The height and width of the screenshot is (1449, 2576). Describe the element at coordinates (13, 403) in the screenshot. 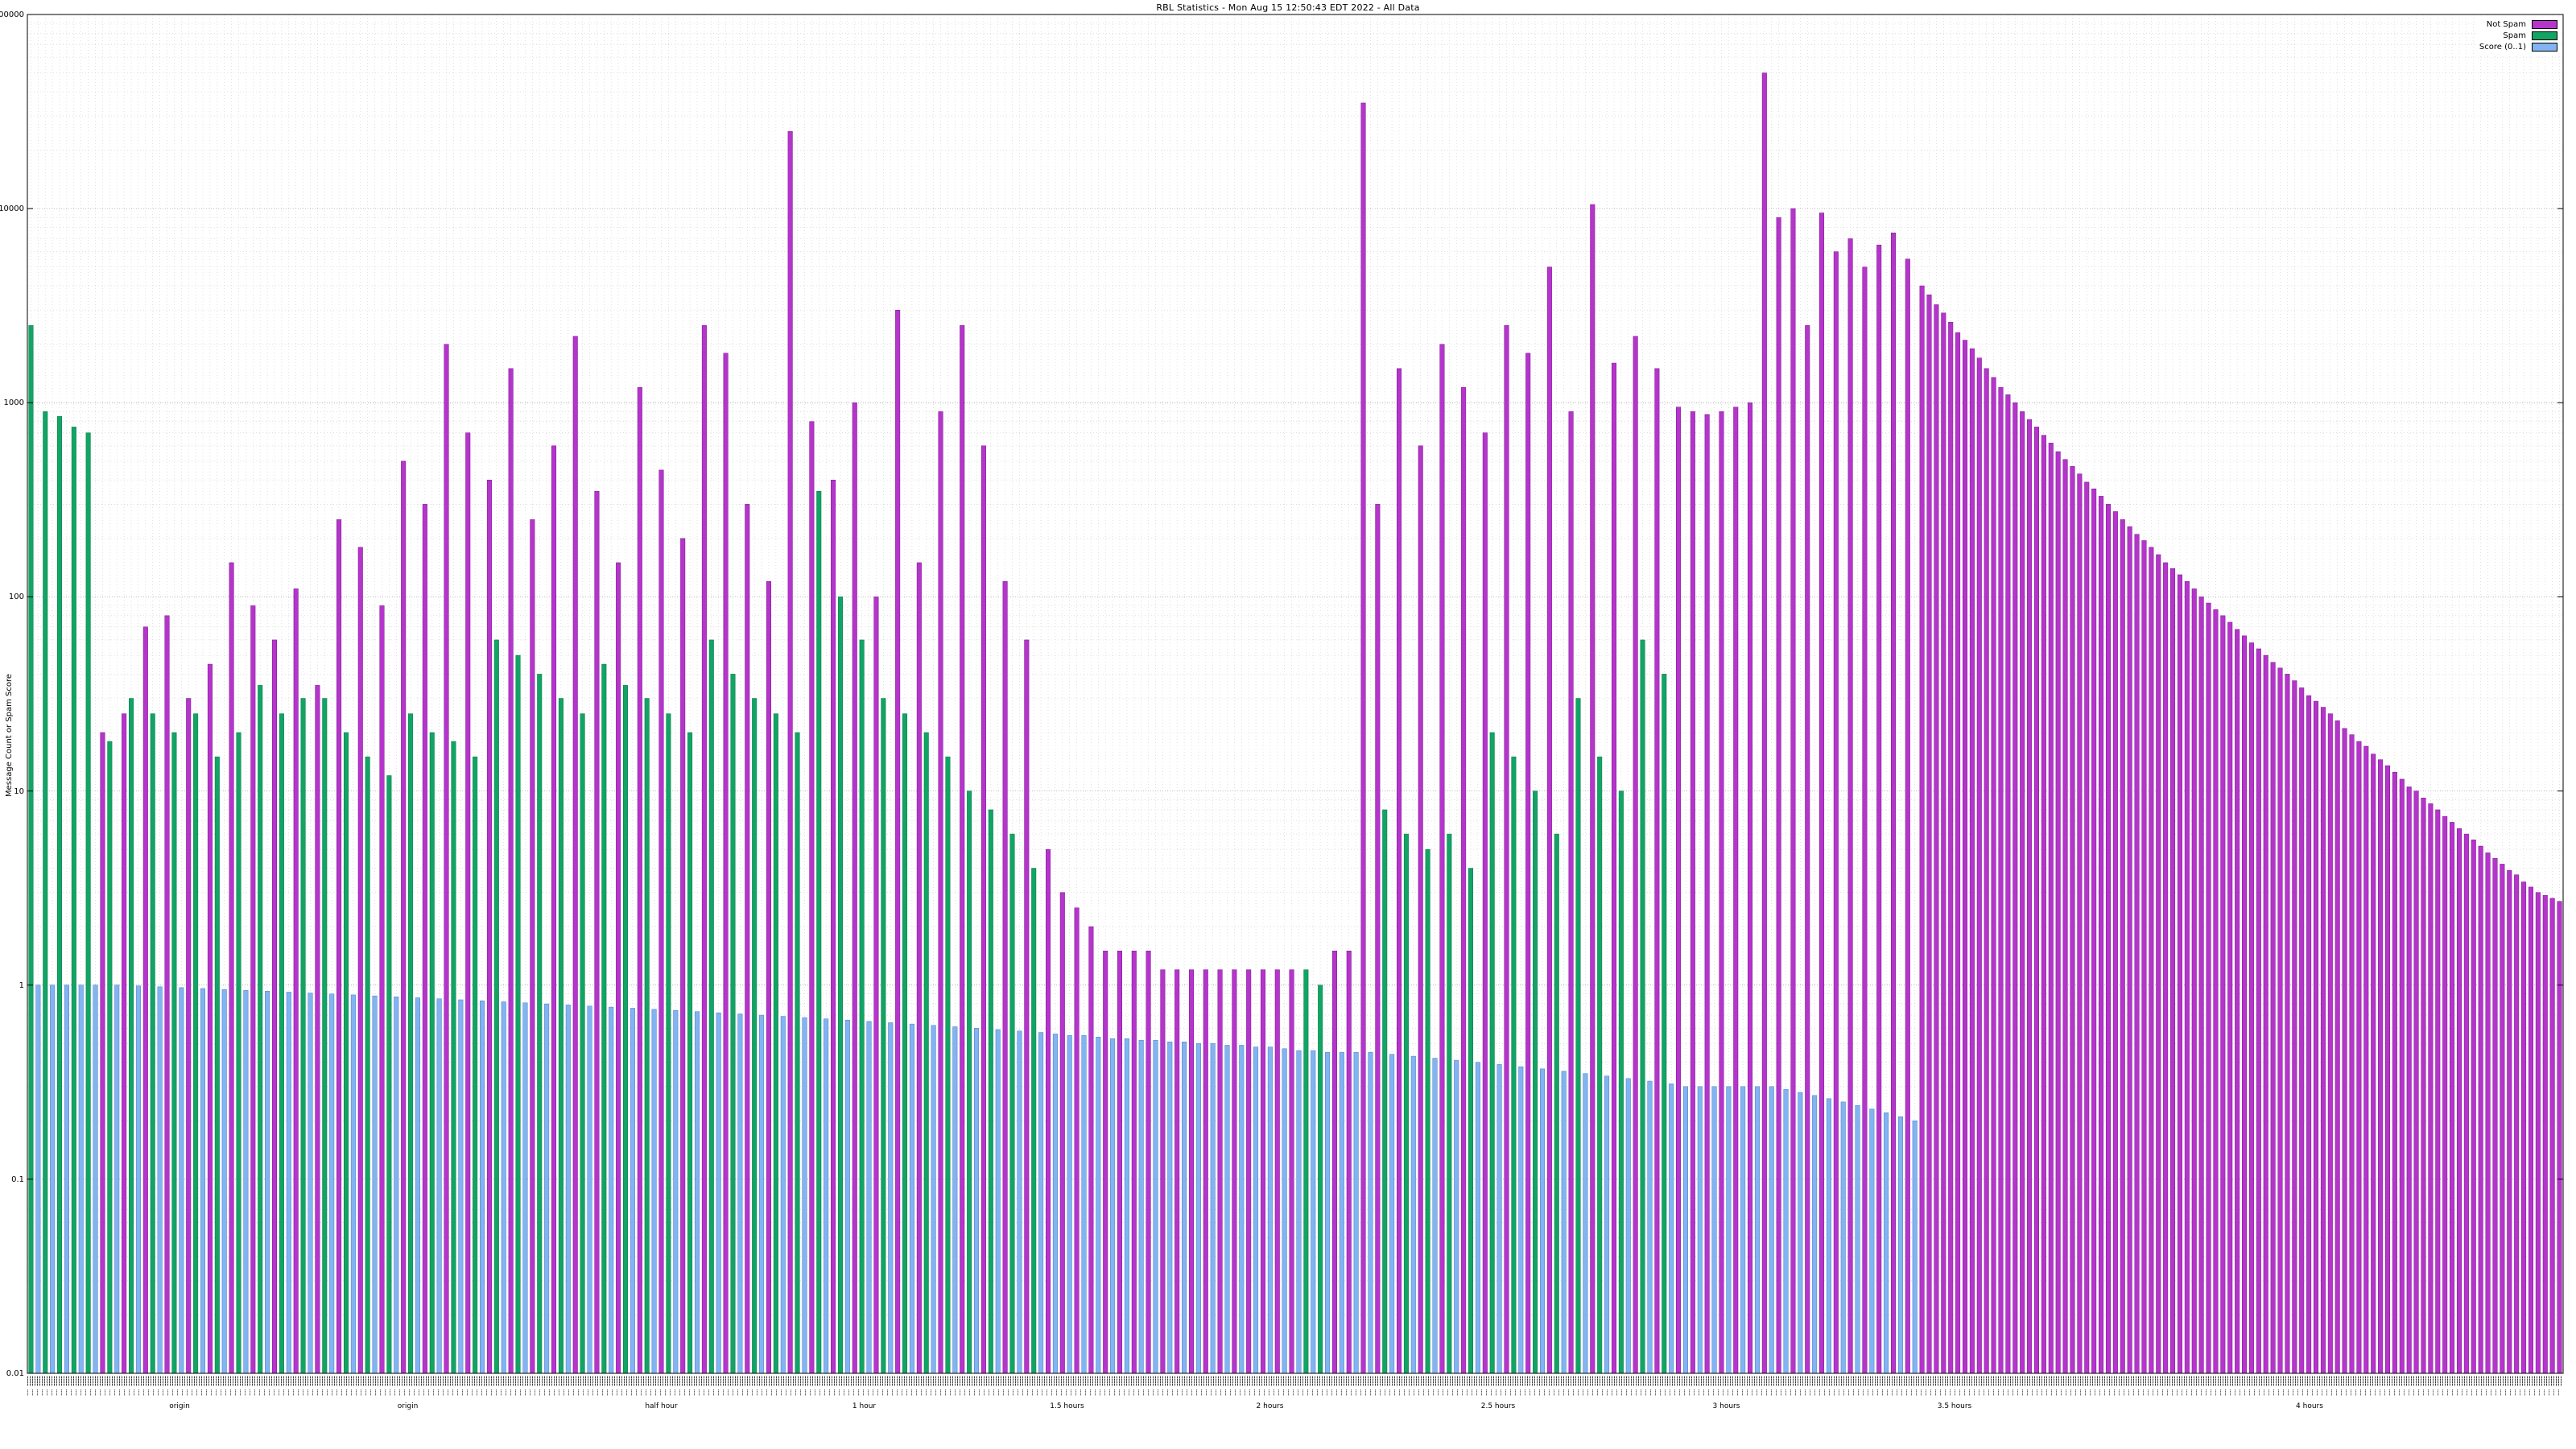

I see `y-tick-label: 1000` at that location.